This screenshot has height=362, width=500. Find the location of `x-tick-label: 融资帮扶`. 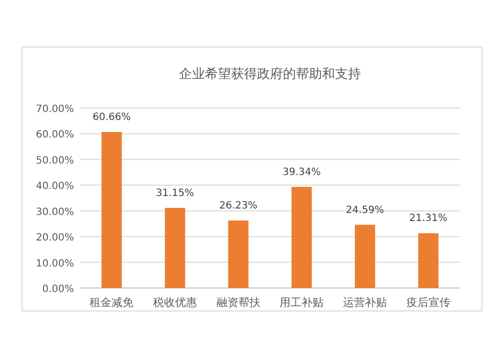

x-tick-label: 融资帮扶 is located at coordinates (238, 302).